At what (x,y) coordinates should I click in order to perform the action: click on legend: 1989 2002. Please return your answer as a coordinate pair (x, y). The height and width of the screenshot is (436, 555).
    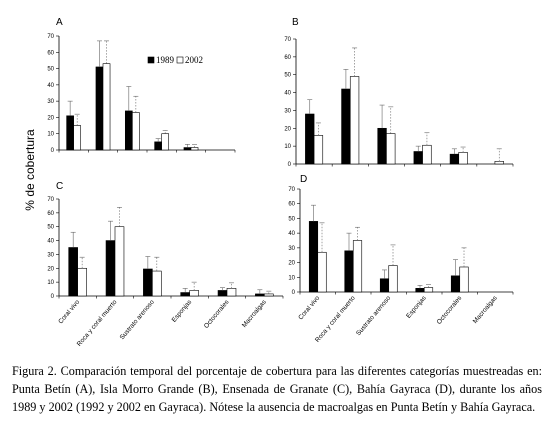
    Looking at the image, I should click on (175, 60).